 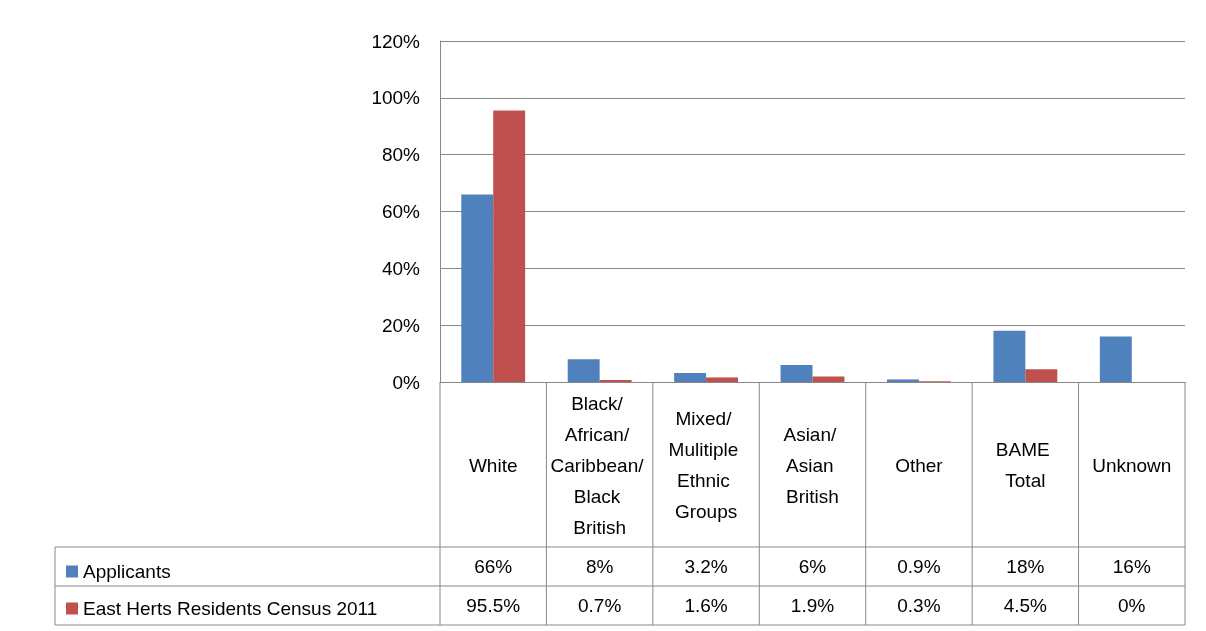 What do you see at coordinates (599, 605) in the screenshot?
I see `data-label: 0.7%` at bounding box center [599, 605].